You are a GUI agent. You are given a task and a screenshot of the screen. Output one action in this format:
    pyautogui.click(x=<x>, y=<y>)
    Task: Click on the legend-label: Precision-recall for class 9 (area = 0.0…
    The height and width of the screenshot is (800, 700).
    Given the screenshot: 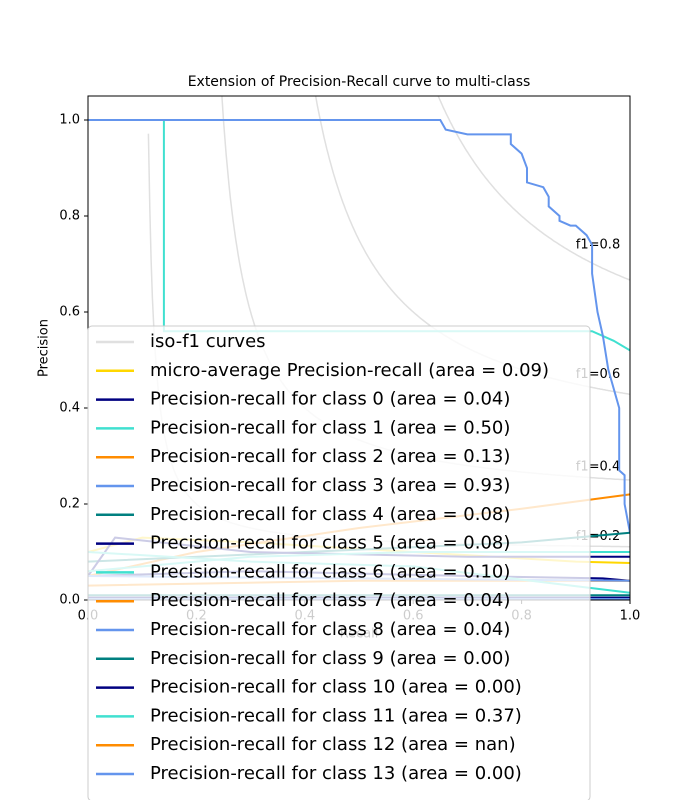 What is the action you would take?
    pyautogui.click(x=330, y=658)
    